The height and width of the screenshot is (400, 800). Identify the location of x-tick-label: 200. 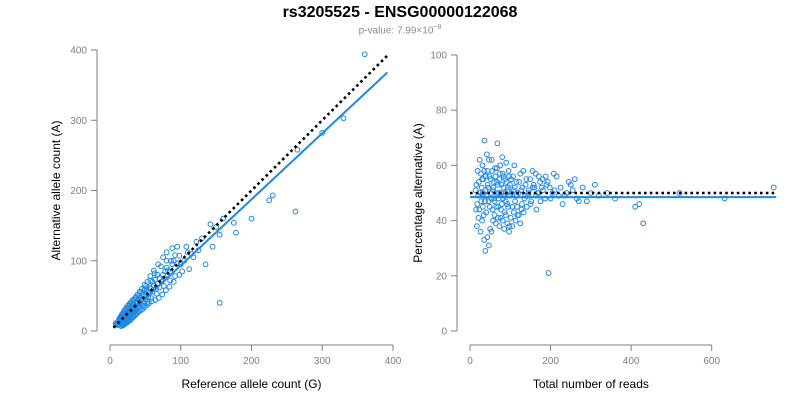
(251, 361).